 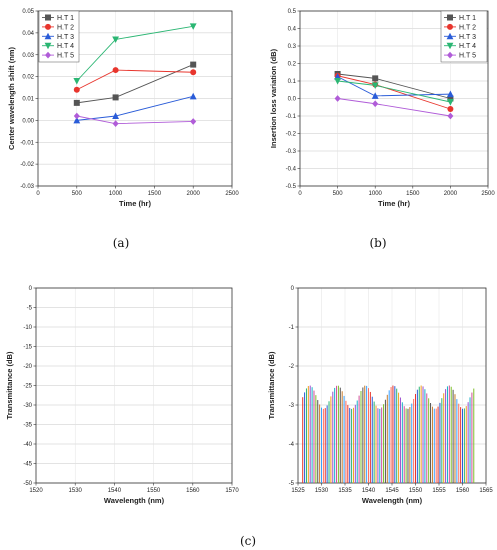 I want to click on chart-c2-tick-label-x: 1540, so click(x=369, y=491).